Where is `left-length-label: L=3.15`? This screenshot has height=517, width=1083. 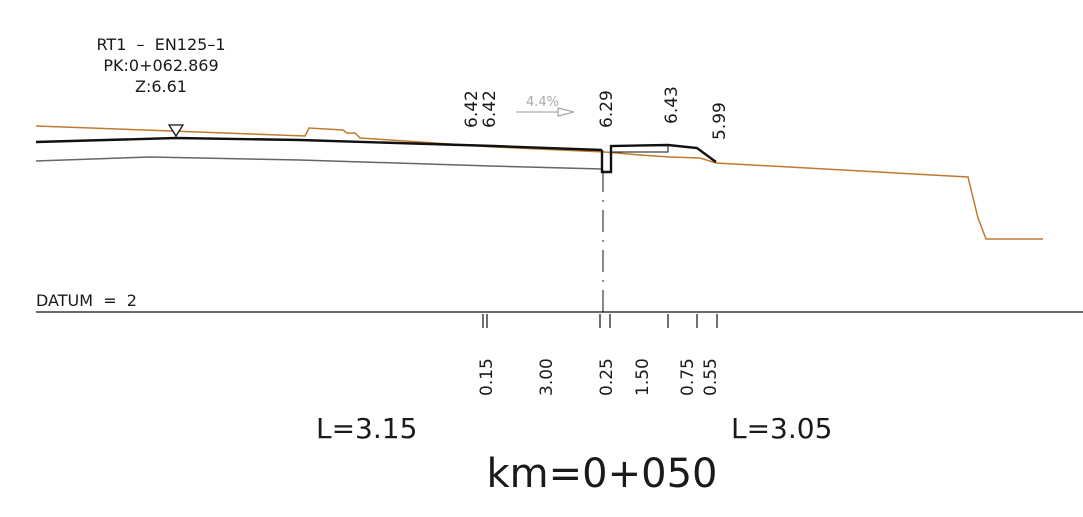
left-length-label: L=3.15 is located at coordinates (366, 428).